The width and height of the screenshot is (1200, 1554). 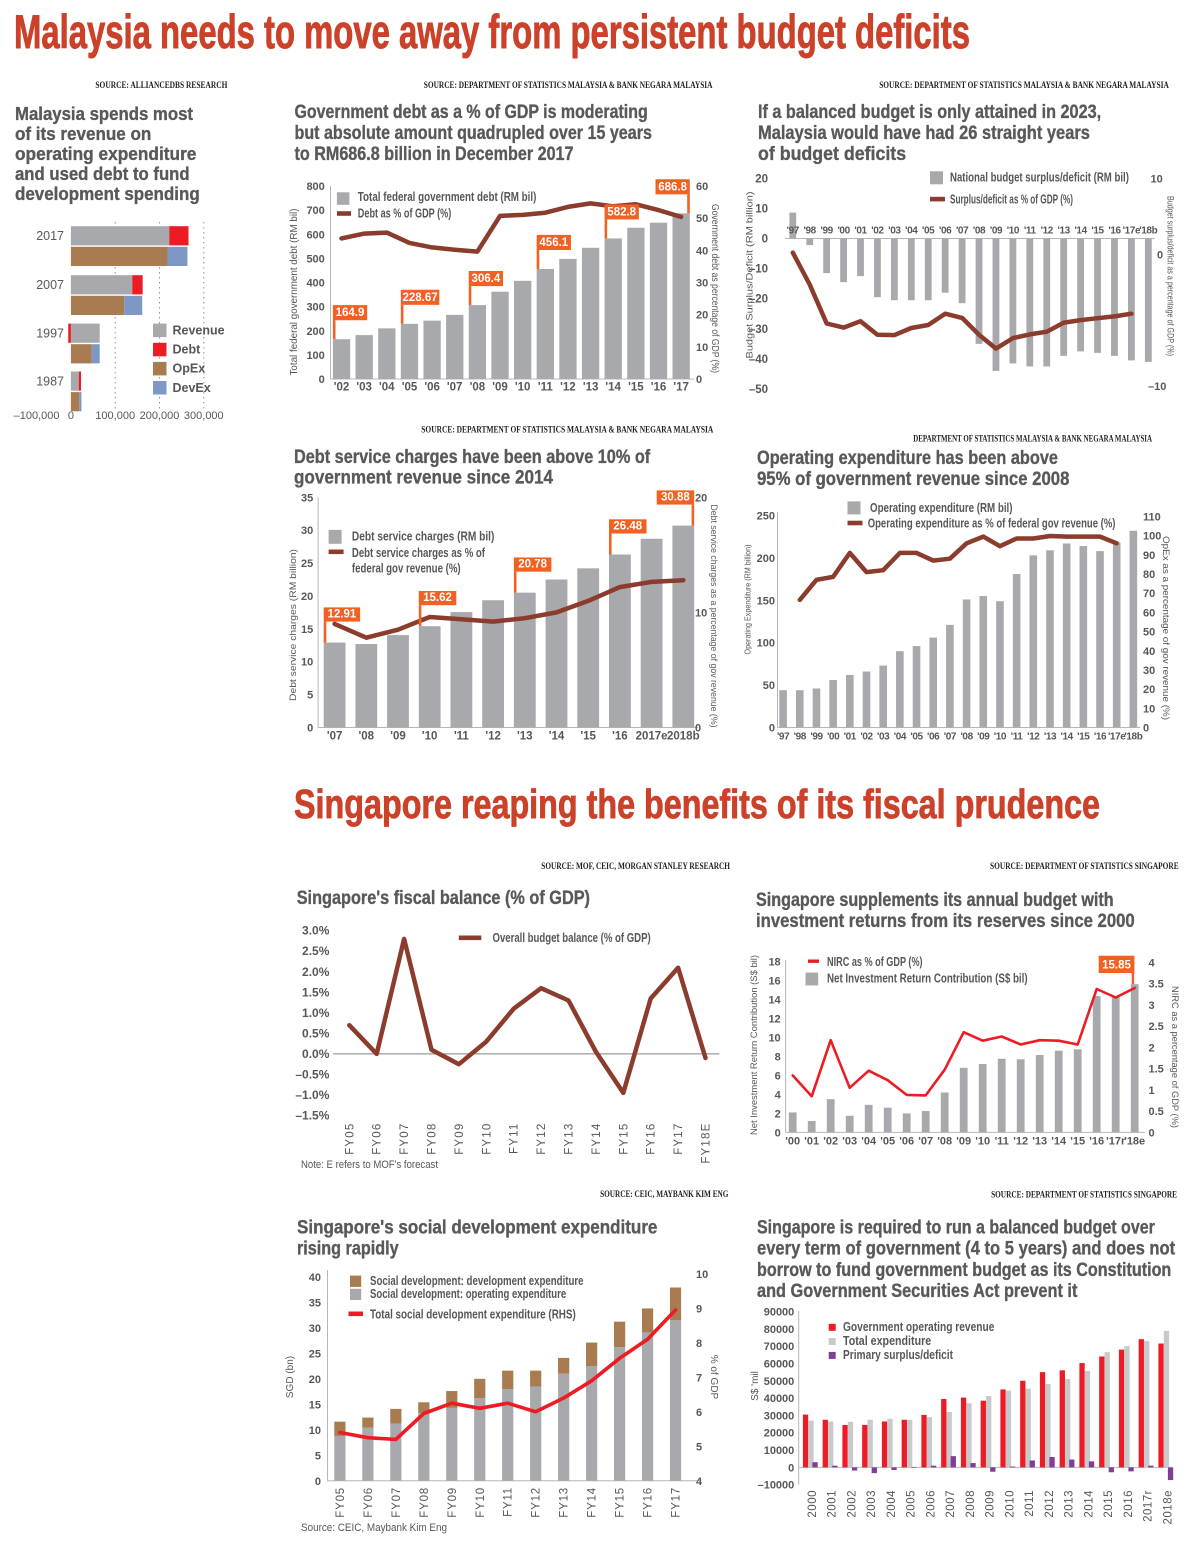 What do you see at coordinates (779, 1330) in the screenshot?
I see `svg-text: 80000` at bounding box center [779, 1330].